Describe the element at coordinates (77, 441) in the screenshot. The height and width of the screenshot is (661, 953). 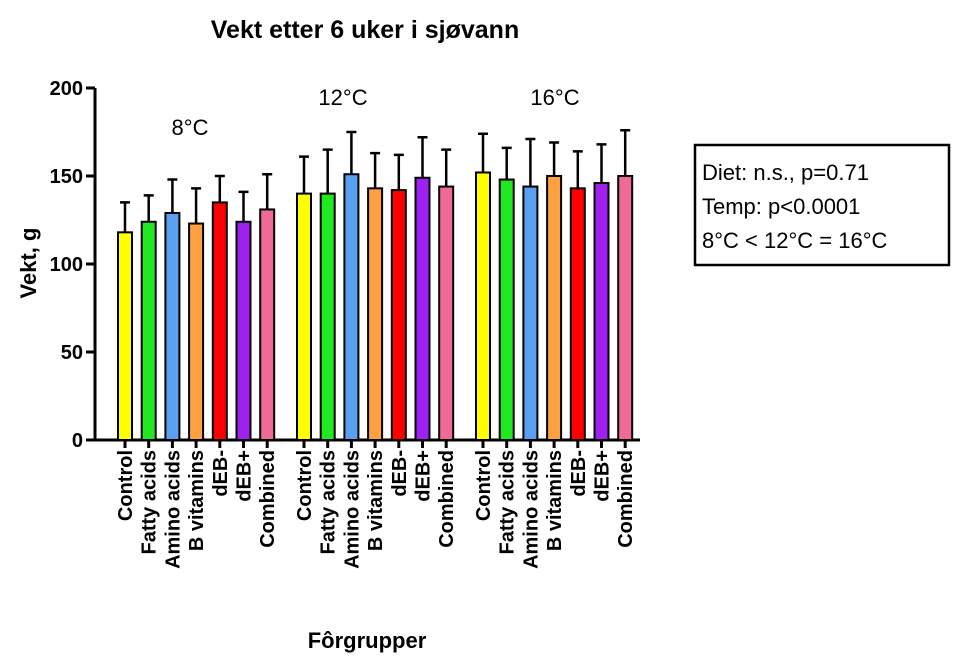
I see `y-tick-label: 0` at that location.